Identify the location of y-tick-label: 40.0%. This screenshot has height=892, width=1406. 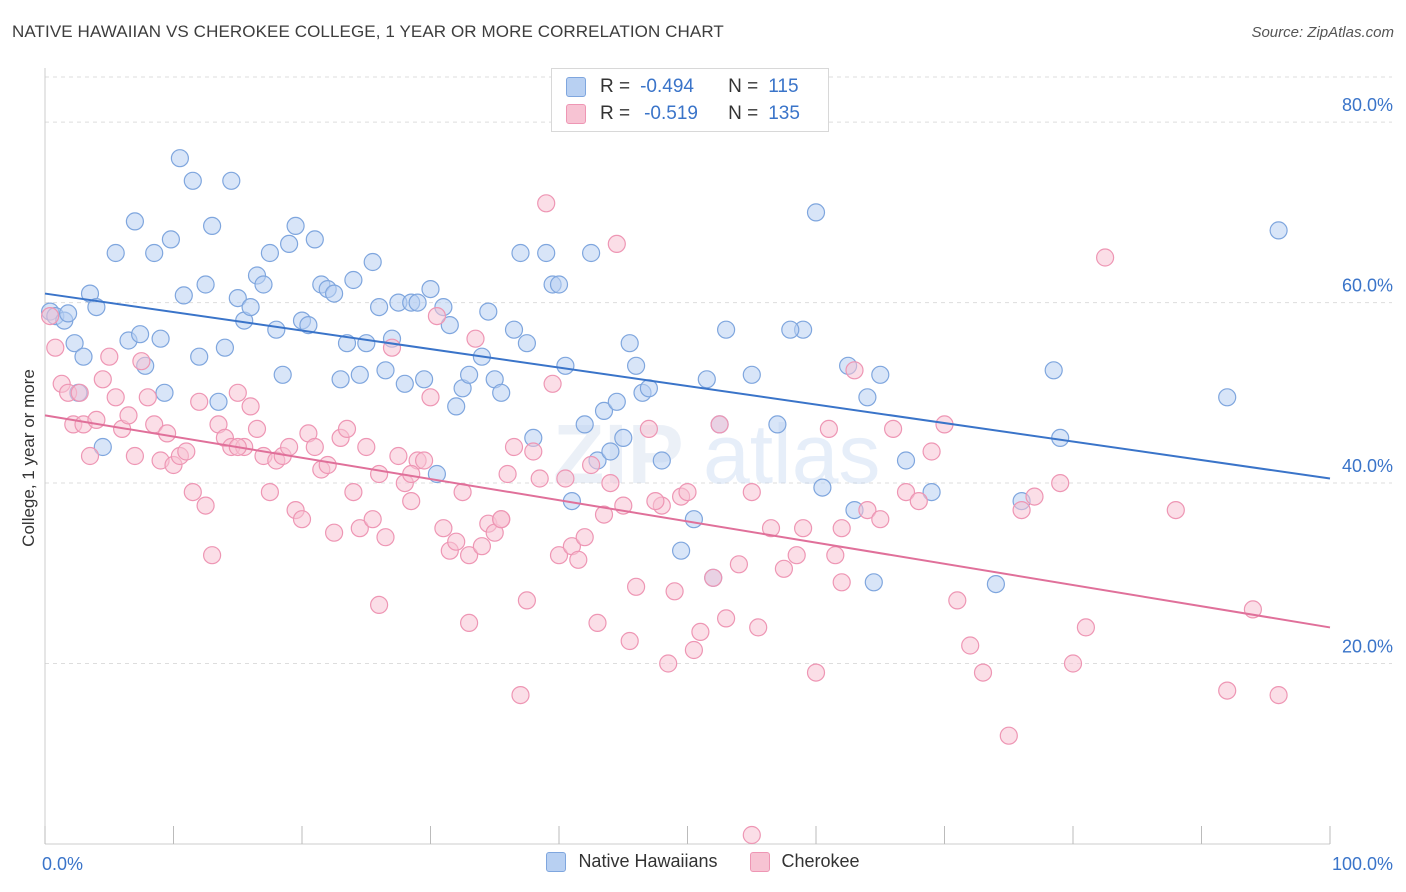
(1367, 466).